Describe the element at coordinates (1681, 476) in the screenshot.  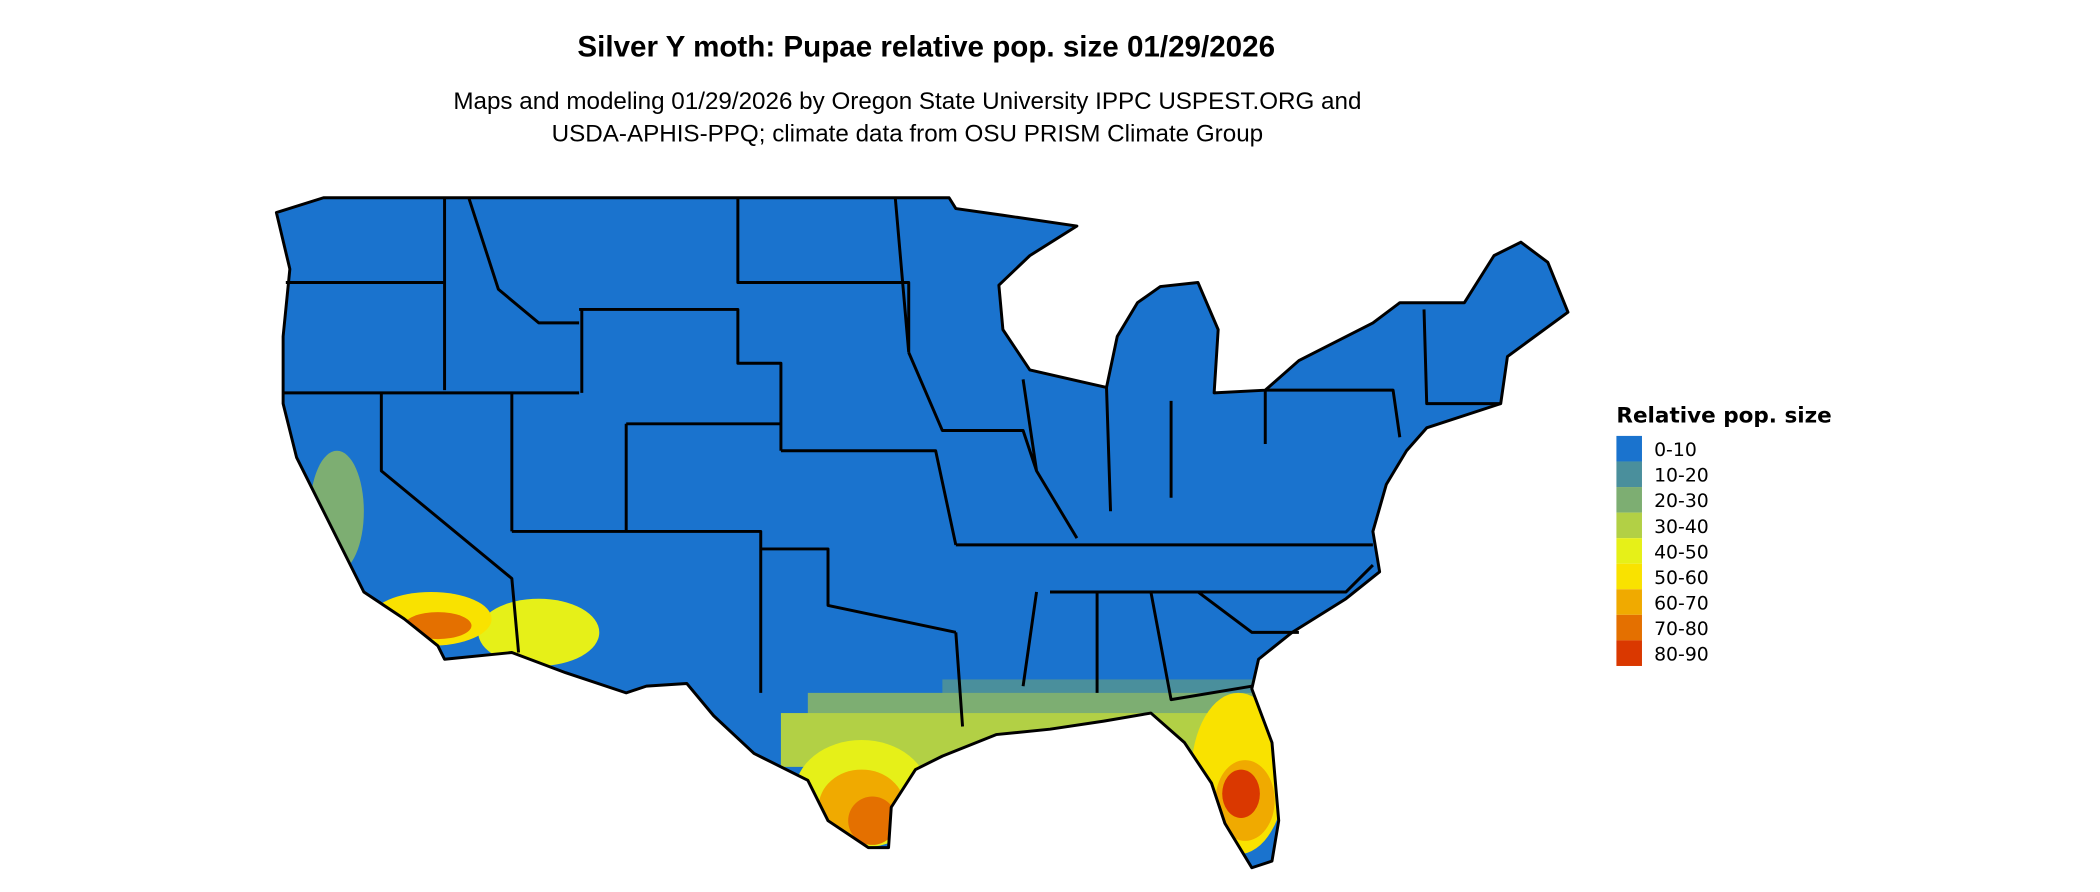
I see `legend-label: 10-20` at that location.